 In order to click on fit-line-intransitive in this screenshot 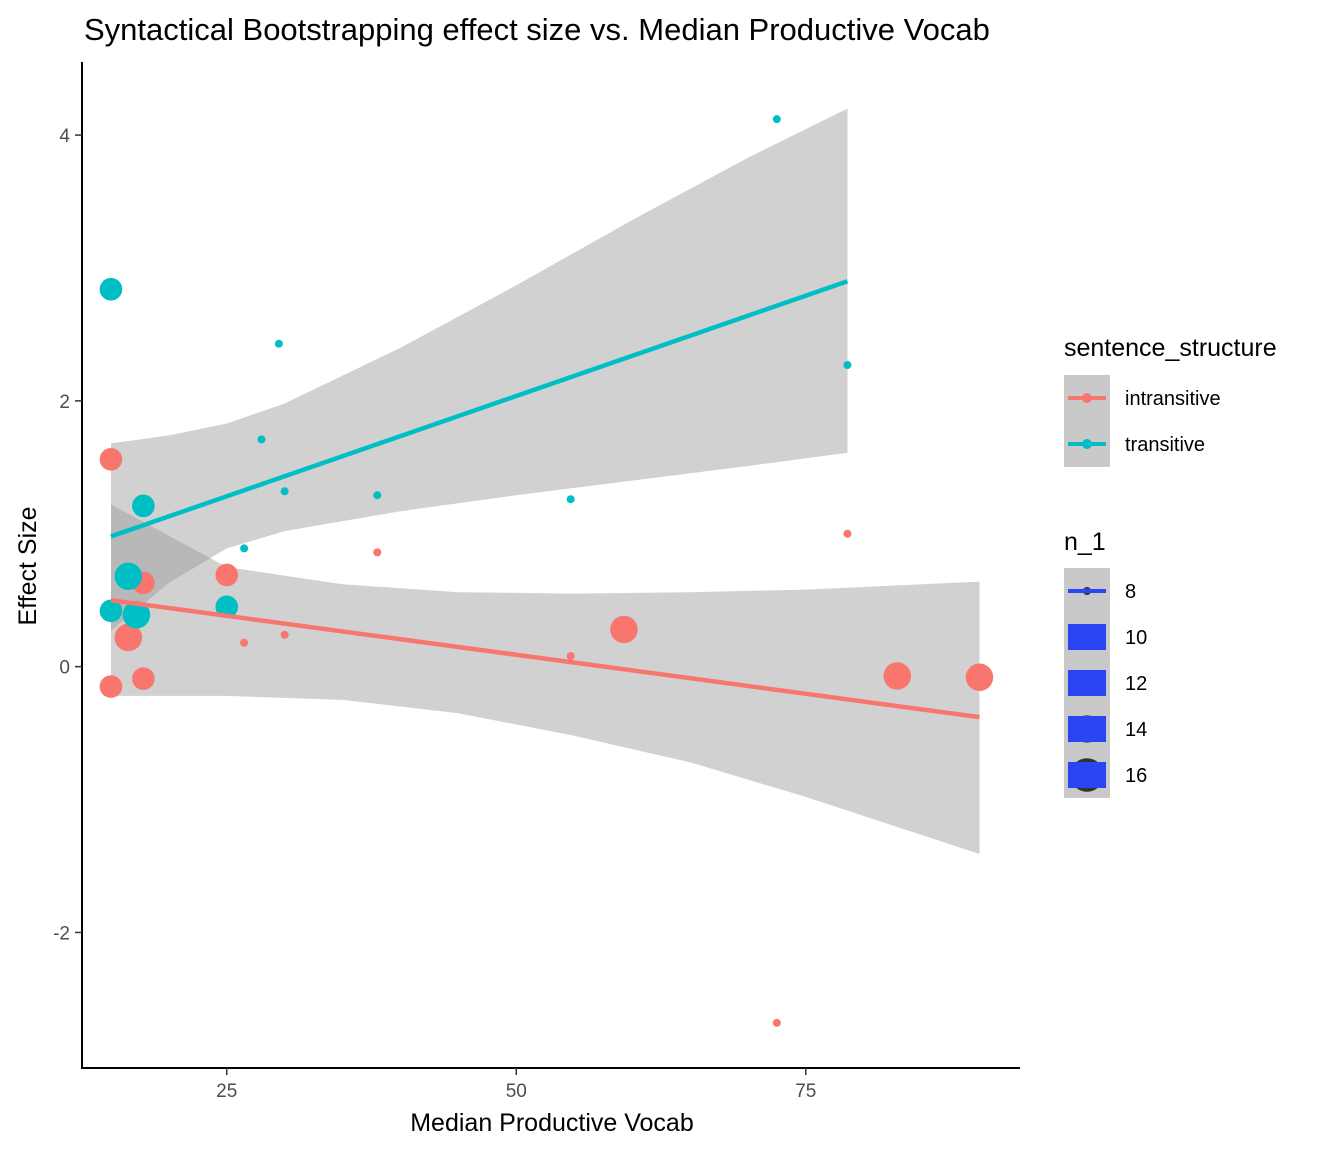, I will do `click(545, 658)`.